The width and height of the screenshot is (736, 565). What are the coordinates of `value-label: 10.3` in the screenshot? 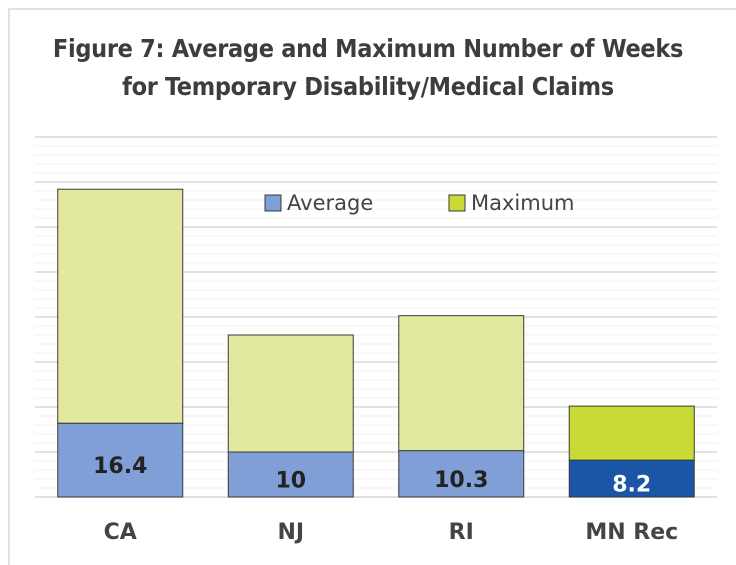 It's located at (461, 480).